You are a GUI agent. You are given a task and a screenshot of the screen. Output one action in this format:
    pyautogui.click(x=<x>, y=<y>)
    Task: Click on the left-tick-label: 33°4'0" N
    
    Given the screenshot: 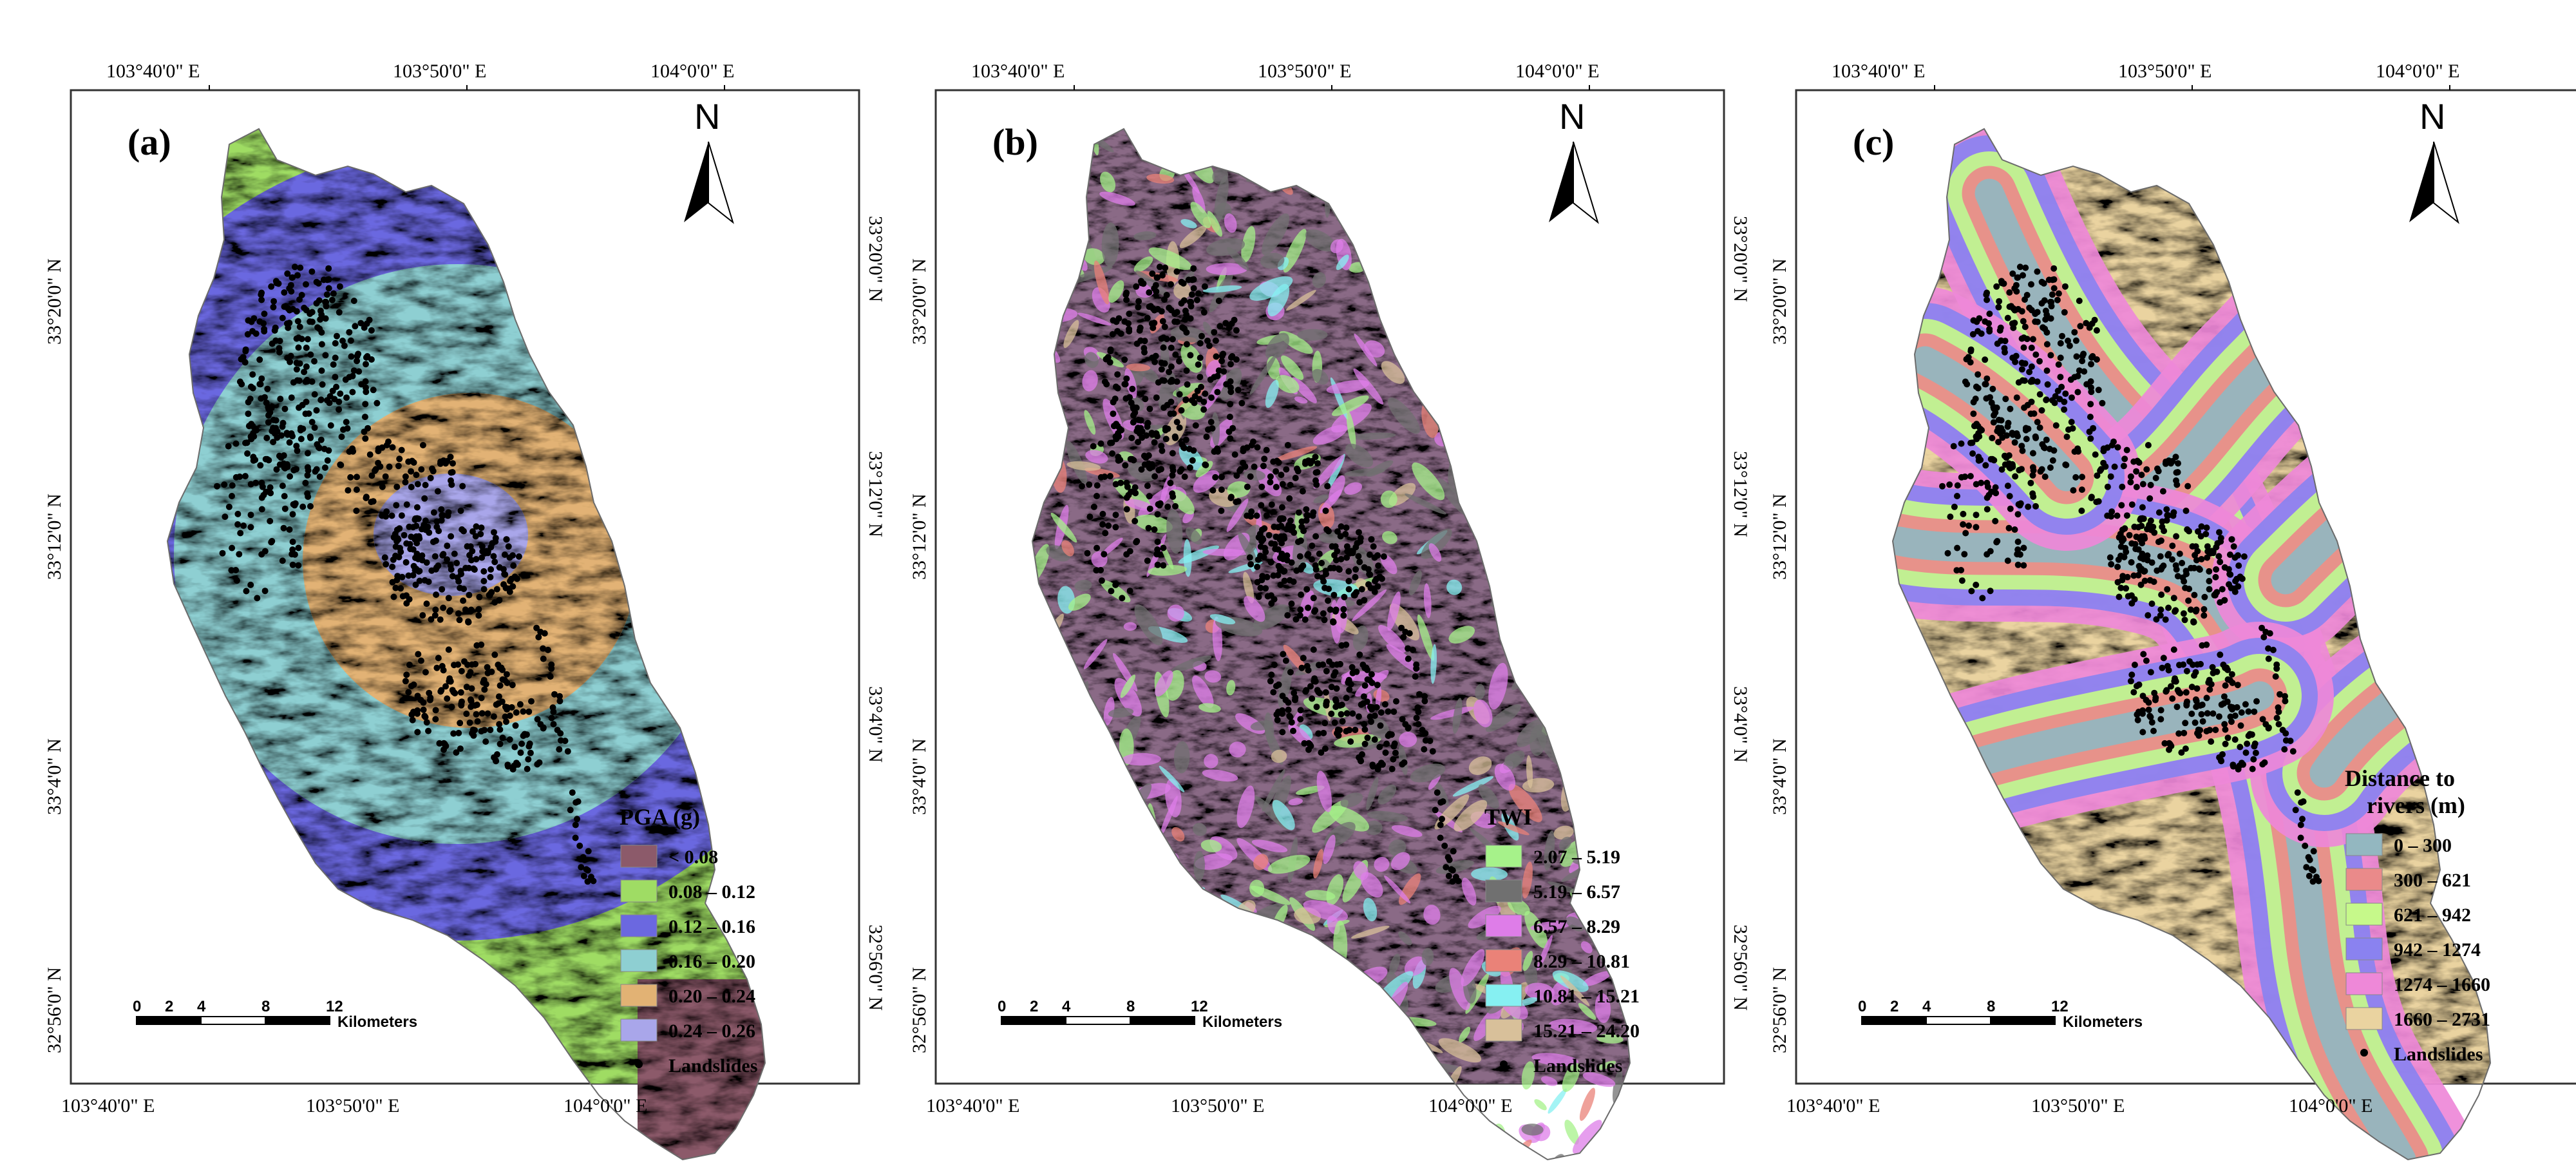 What is the action you would take?
    pyautogui.click(x=919, y=777)
    